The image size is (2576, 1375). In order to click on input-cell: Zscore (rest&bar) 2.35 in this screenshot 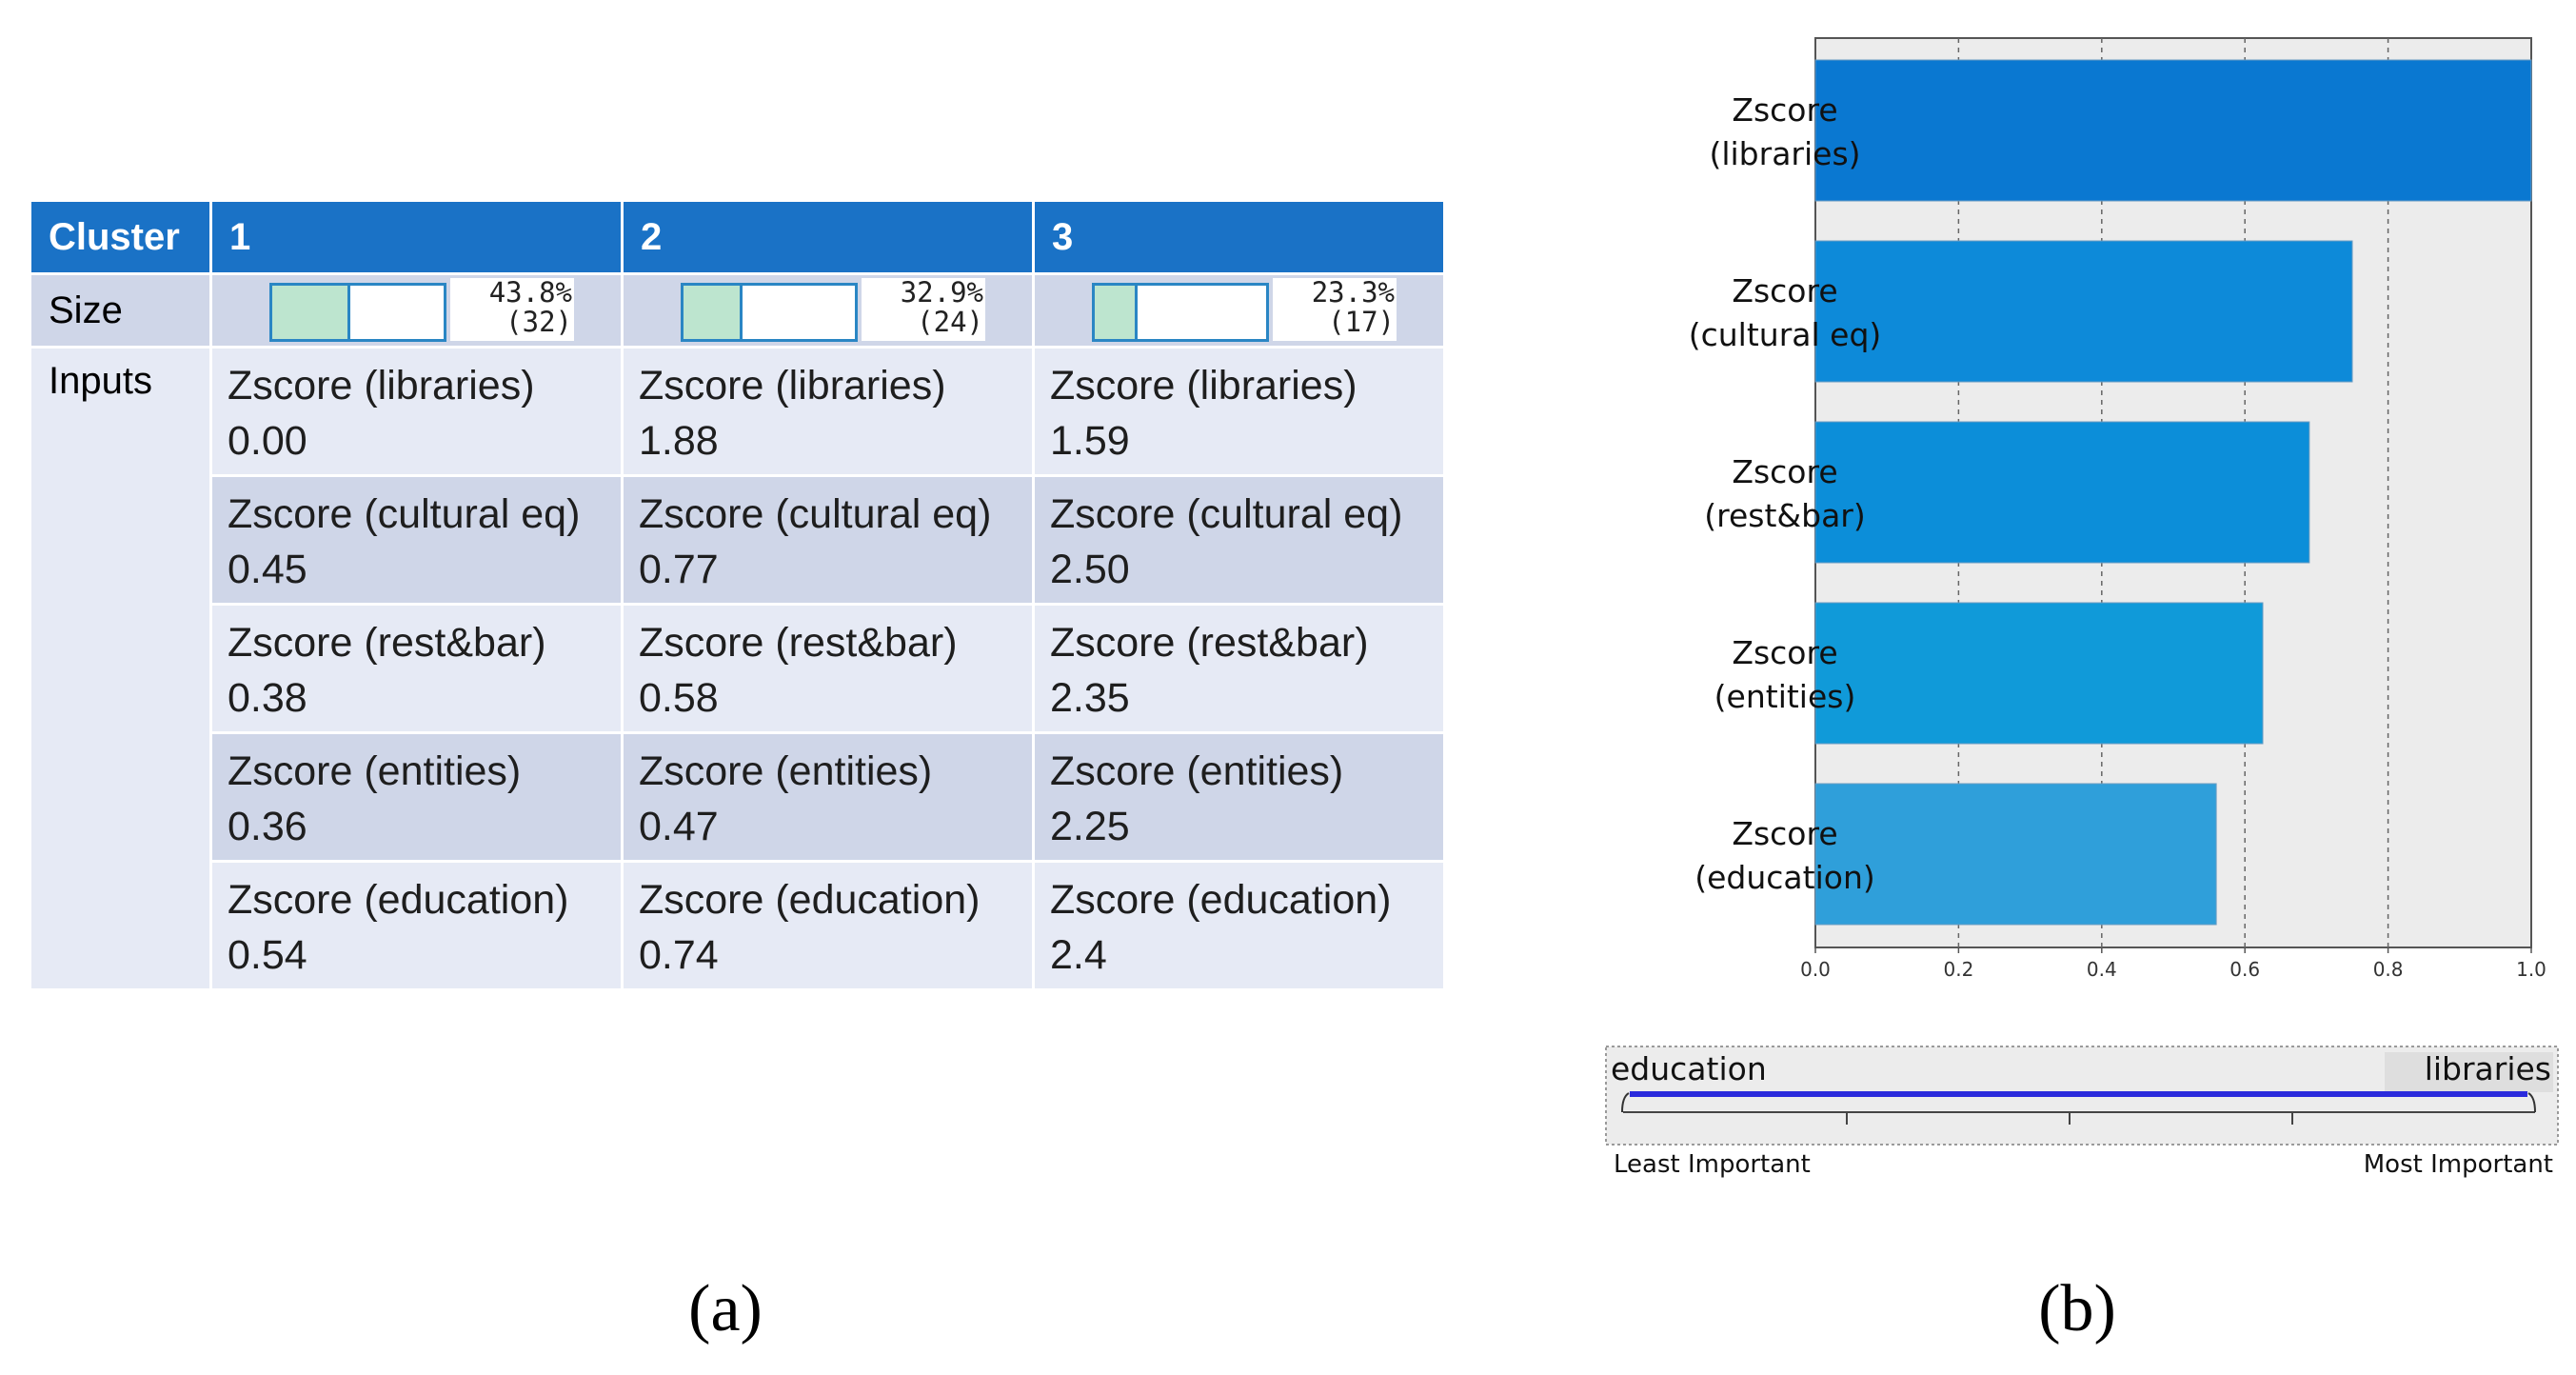, I will do `click(1240, 667)`.